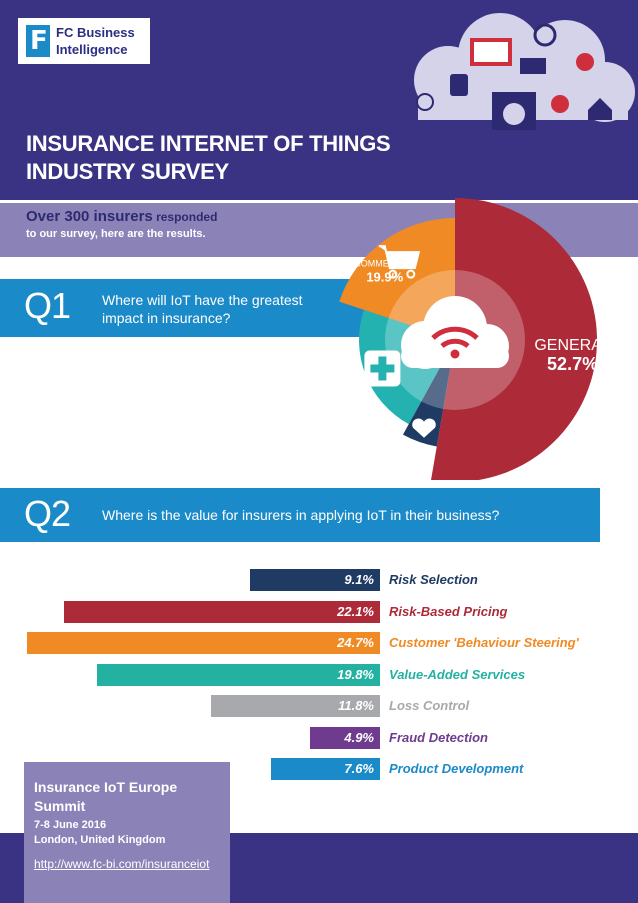 This screenshot has height=903, width=638. Describe the element at coordinates (572, 364) in the screenshot. I see `pie-value-general: 52.7%` at that location.